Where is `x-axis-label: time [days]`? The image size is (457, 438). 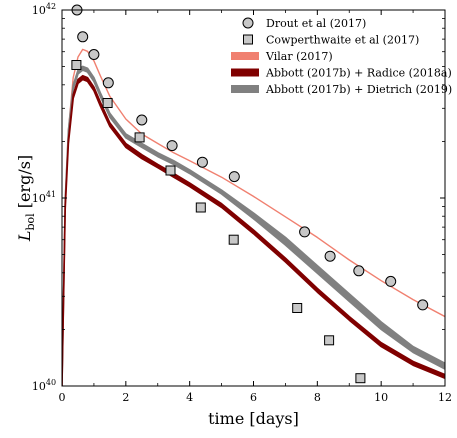
x-axis-label: time [days] is located at coordinates (253, 418).